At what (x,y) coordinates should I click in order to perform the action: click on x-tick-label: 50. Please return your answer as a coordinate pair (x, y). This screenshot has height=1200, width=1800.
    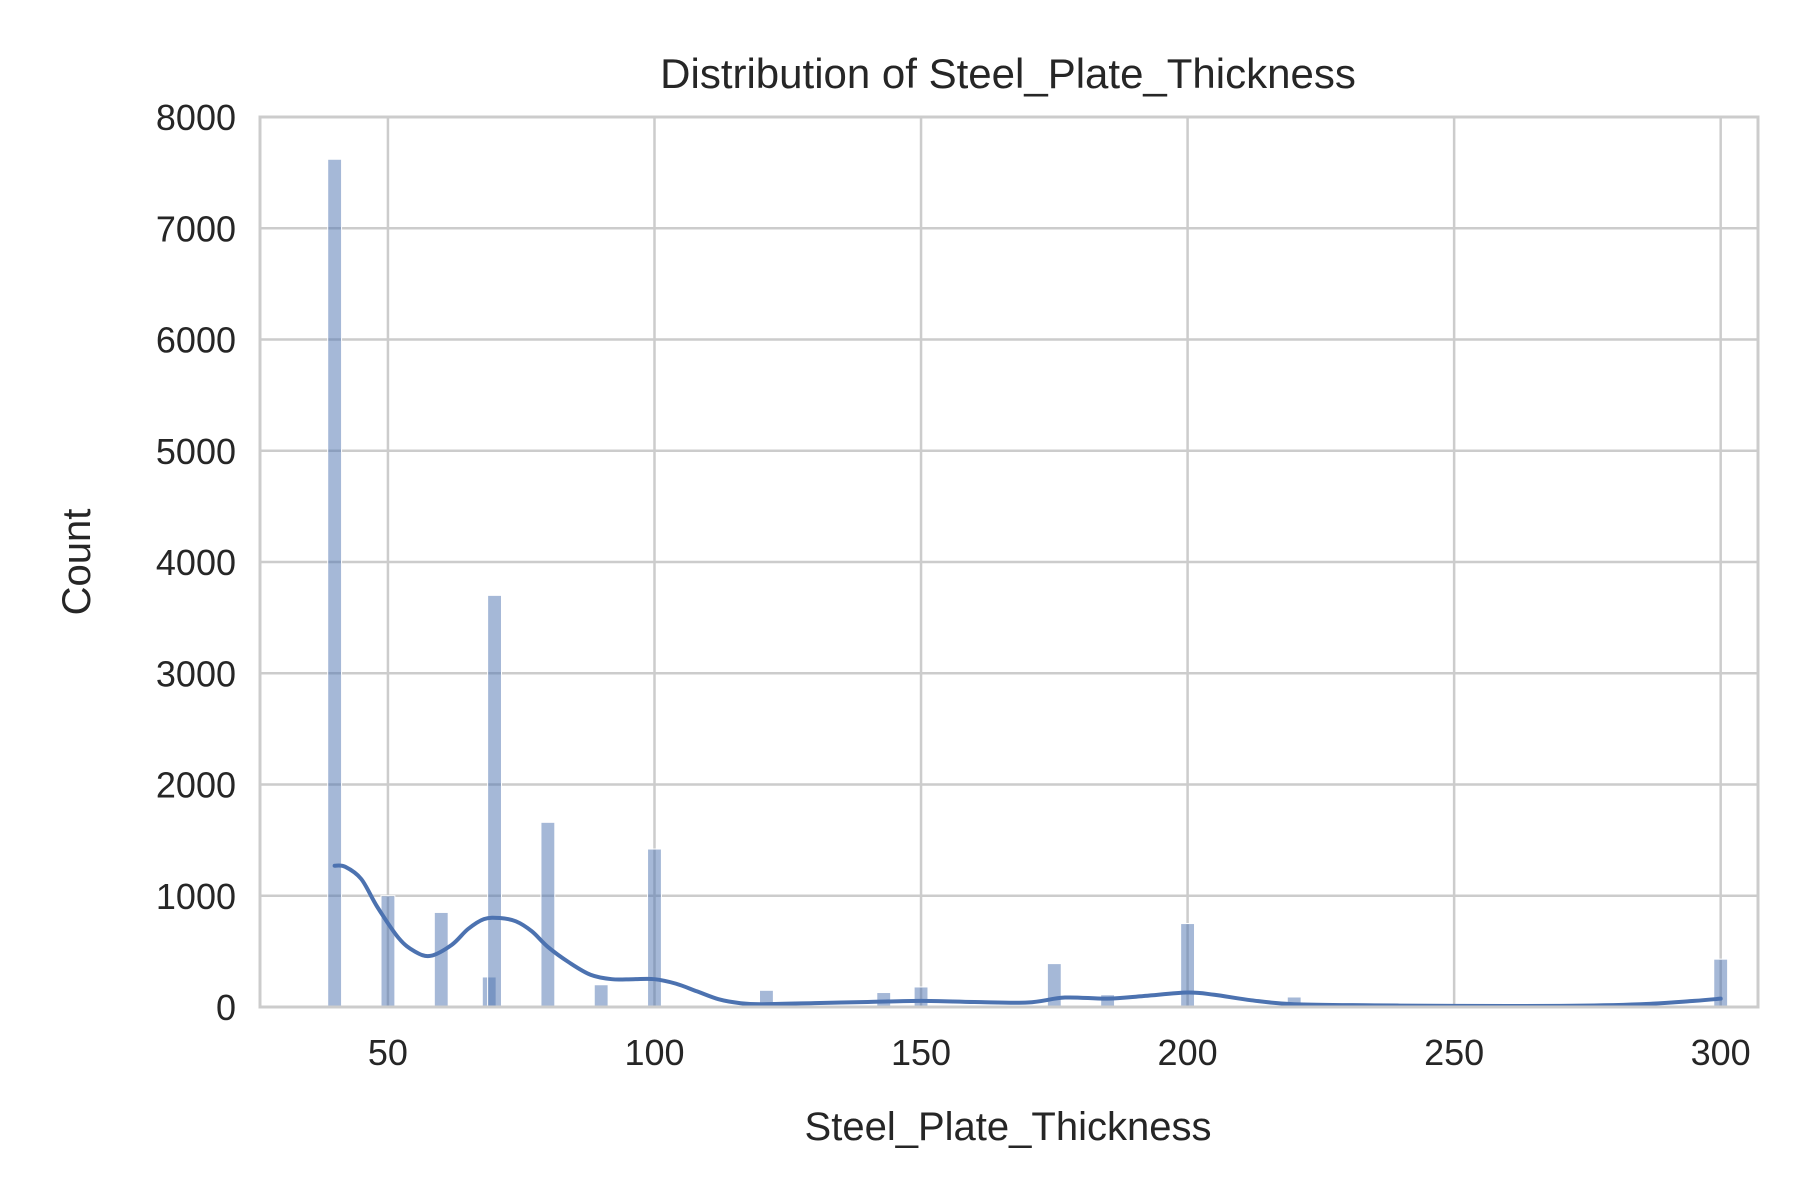
    Looking at the image, I should click on (388, 1052).